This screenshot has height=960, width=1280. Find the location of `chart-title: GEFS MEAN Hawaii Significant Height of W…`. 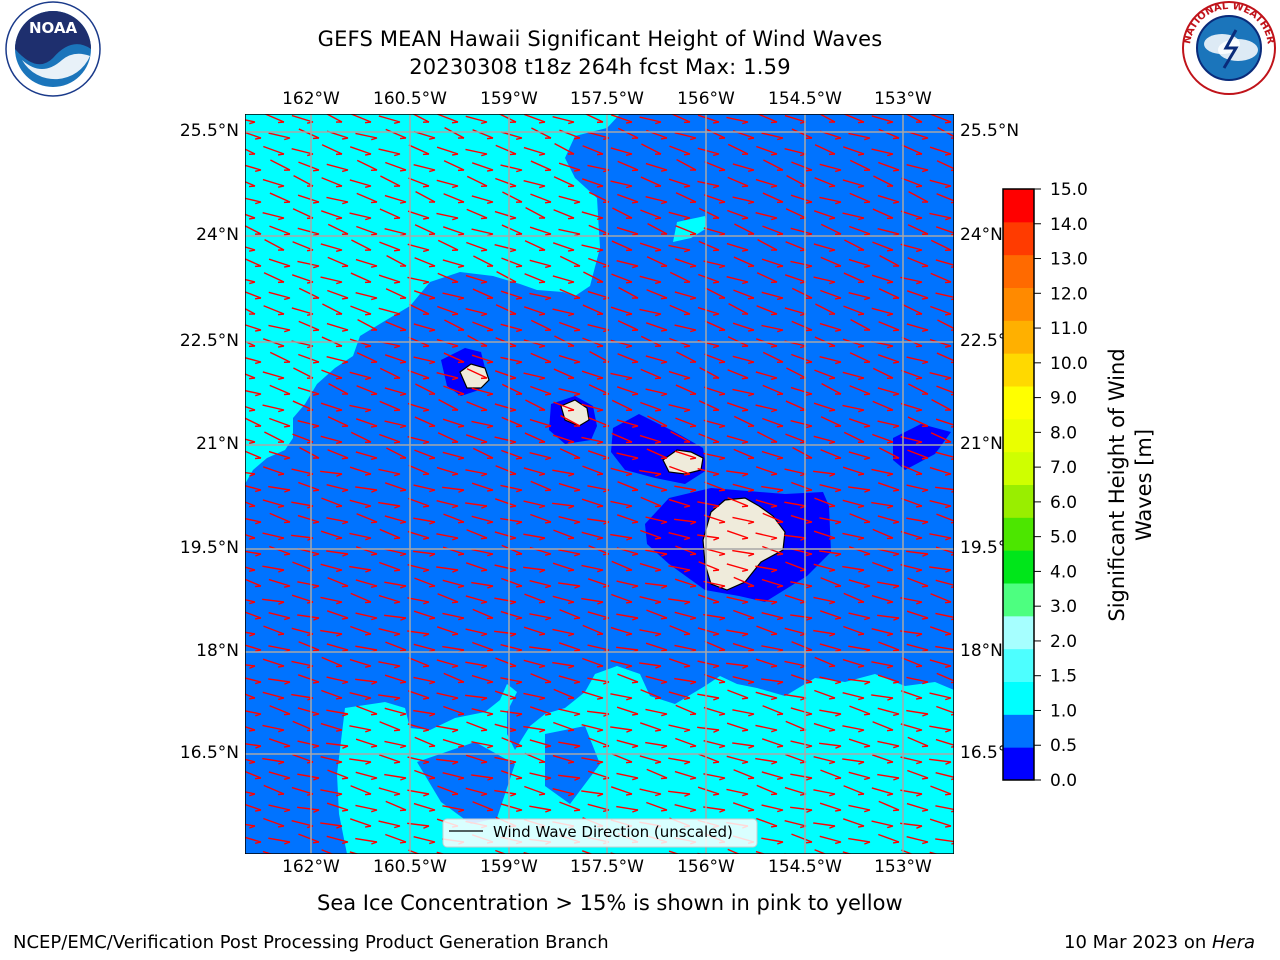

chart-title: GEFS MEAN Hawaii Significant Height of W… is located at coordinates (600, 39).